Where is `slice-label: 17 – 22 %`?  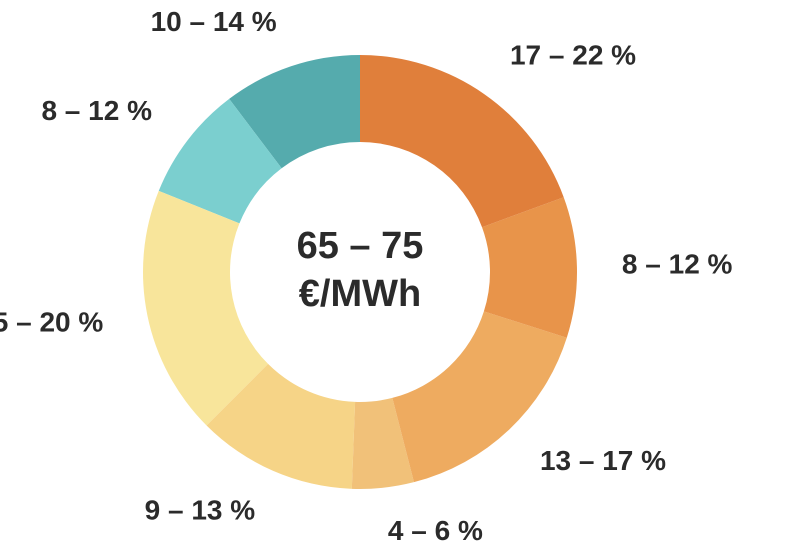
slice-label: 17 – 22 % is located at coordinates (573, 55).